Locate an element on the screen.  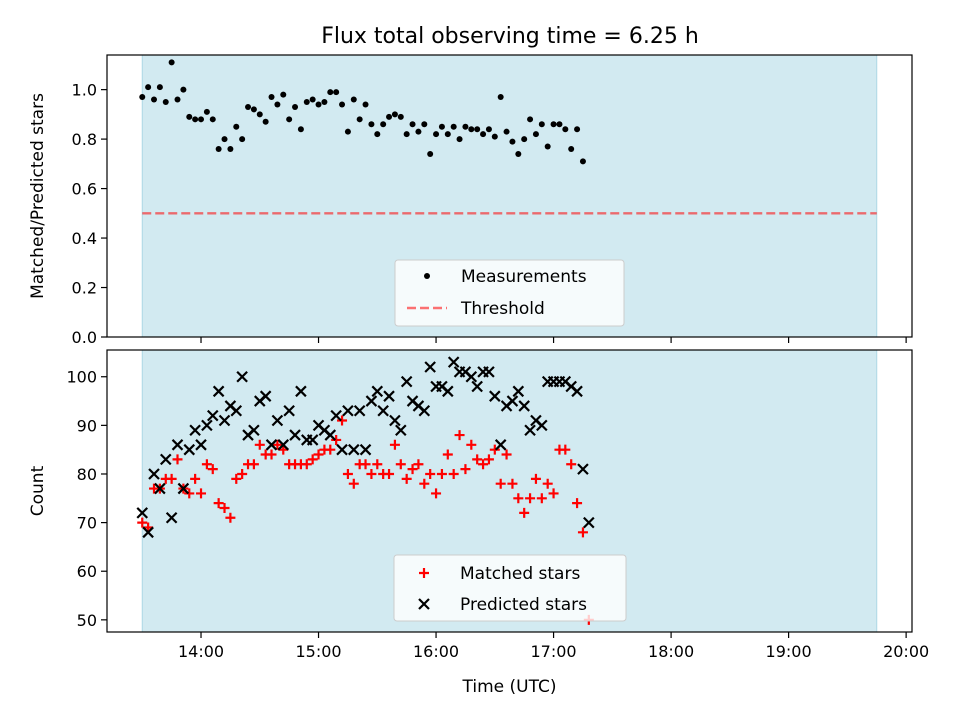
bottom-ytick-label: 70 is located at coordinates (87, 523).